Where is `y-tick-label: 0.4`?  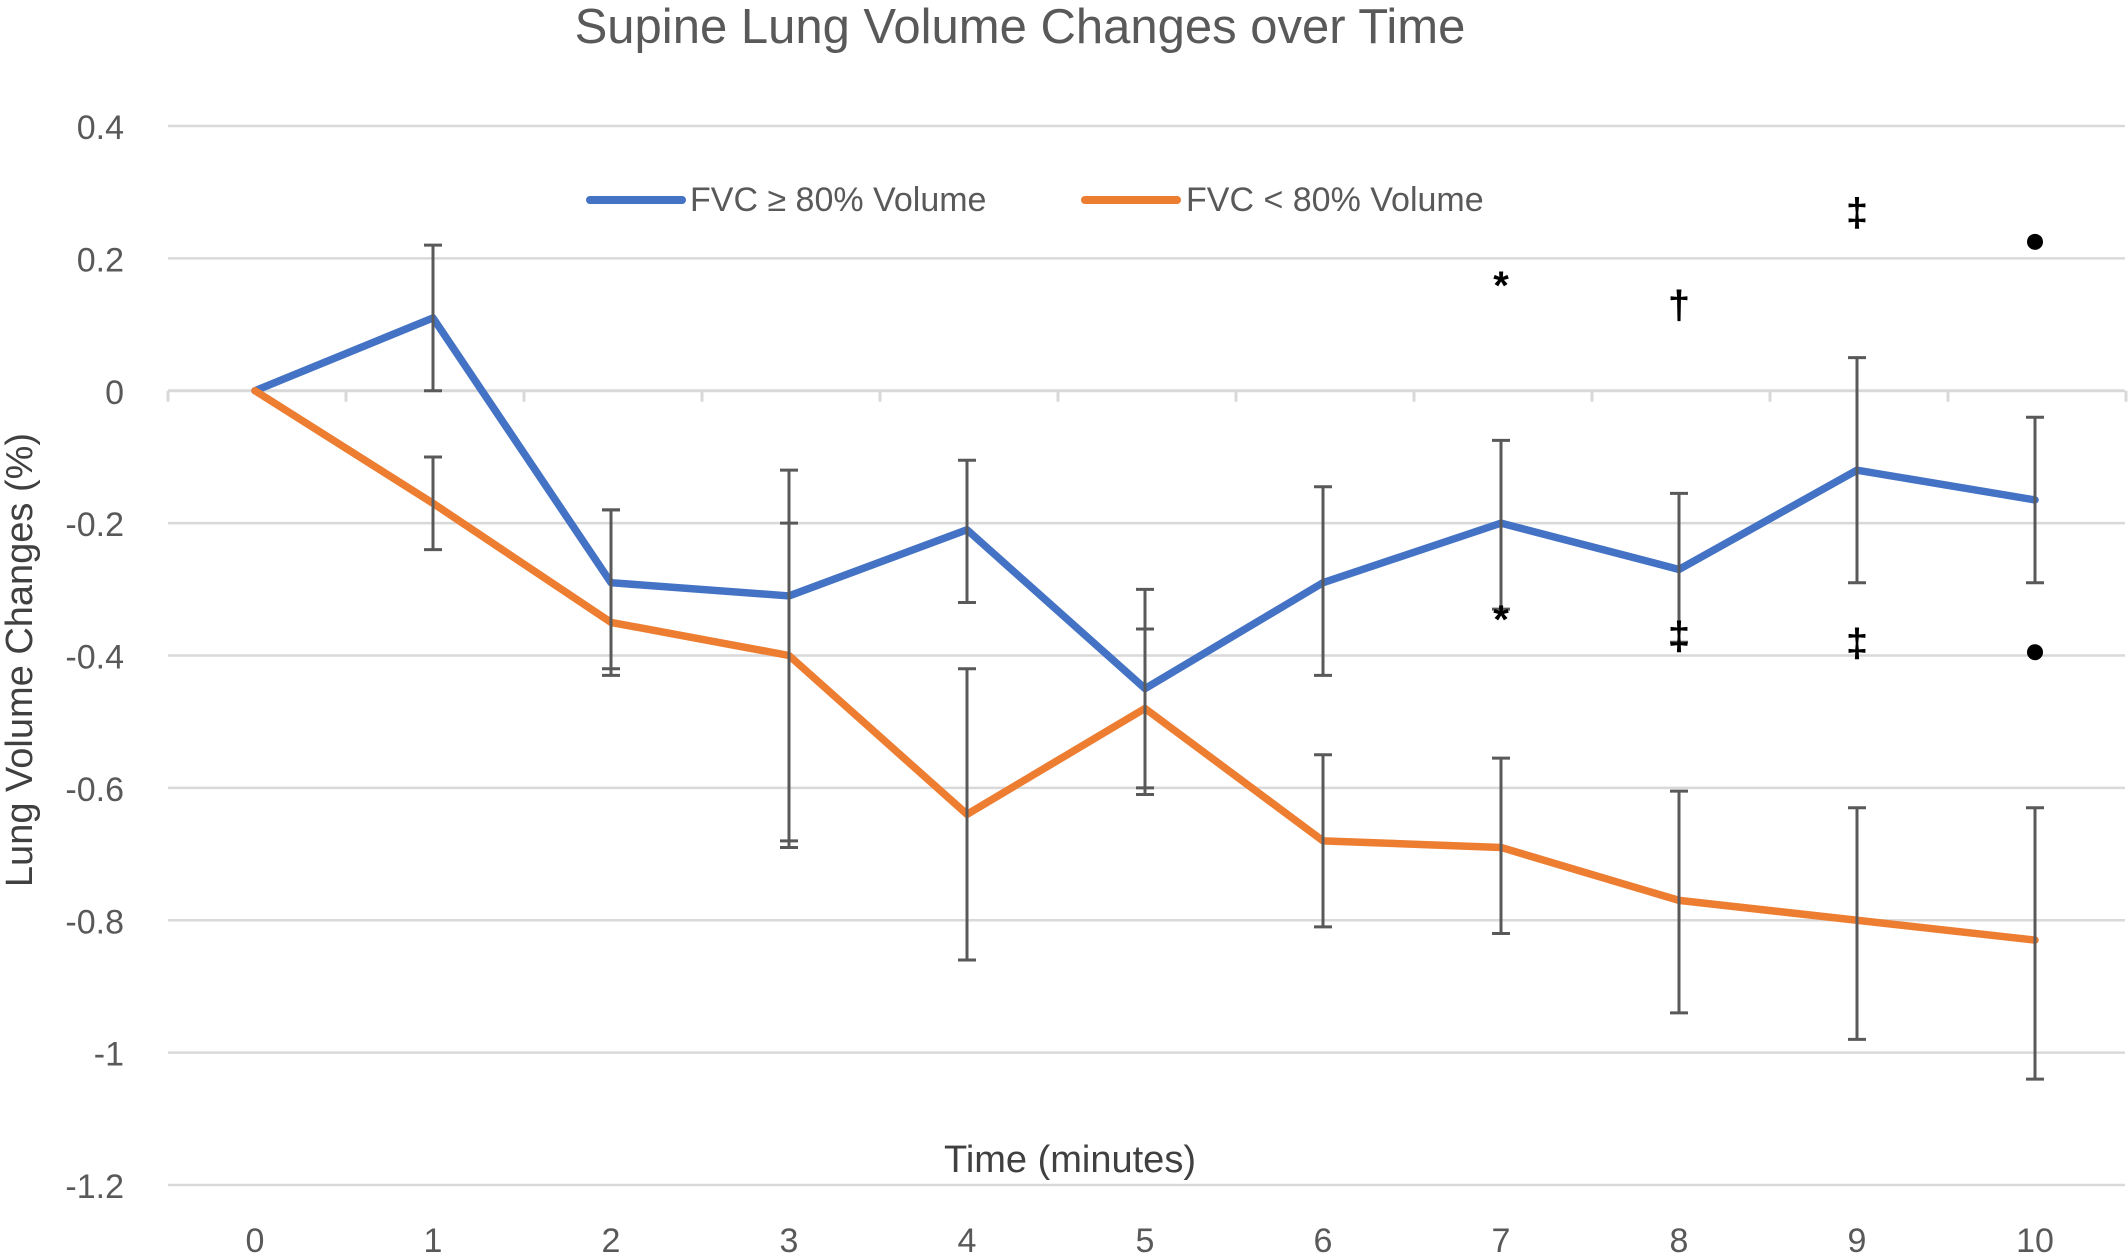
y-tick-label: 0.4 is located at coordinates (100, 128).